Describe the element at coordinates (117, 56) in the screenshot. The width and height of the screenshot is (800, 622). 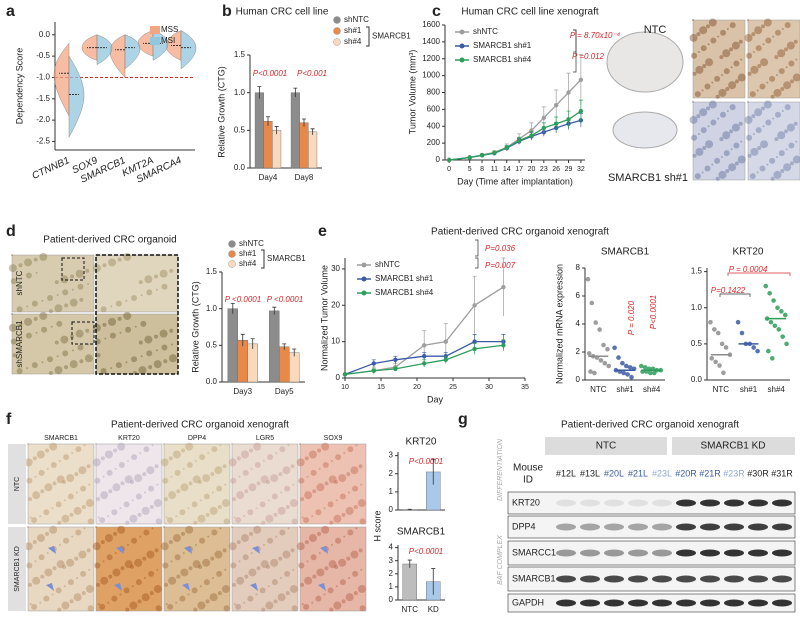
I see `violin-half` at that location.